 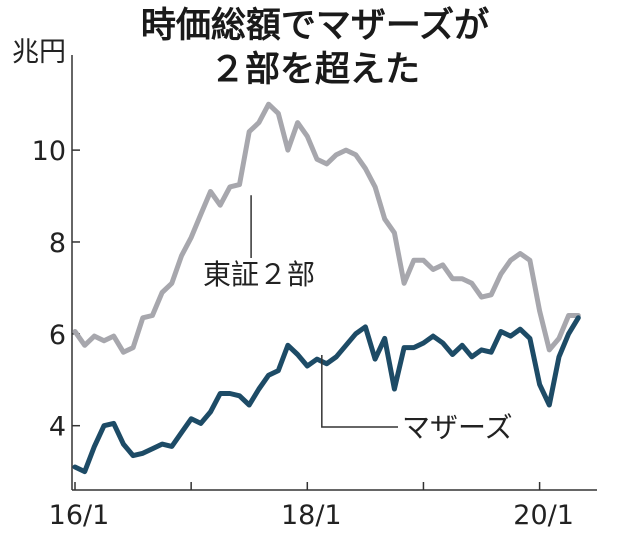 What do you see at coordinates (57, 335) in the screenshot?
I see `y-tick-label: 6` at bounding box center [57, 335].